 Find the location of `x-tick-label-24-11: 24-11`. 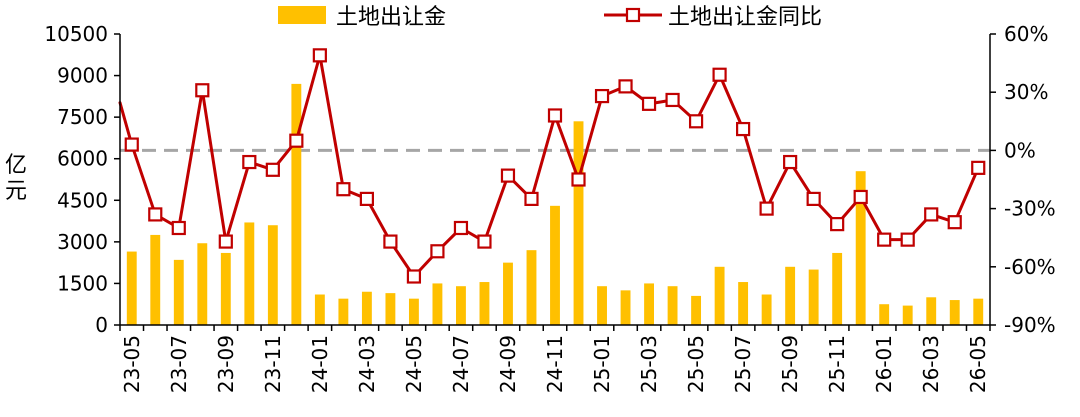

x-tick-label-24-11: 24-11 is located at coordinates (555, 364).